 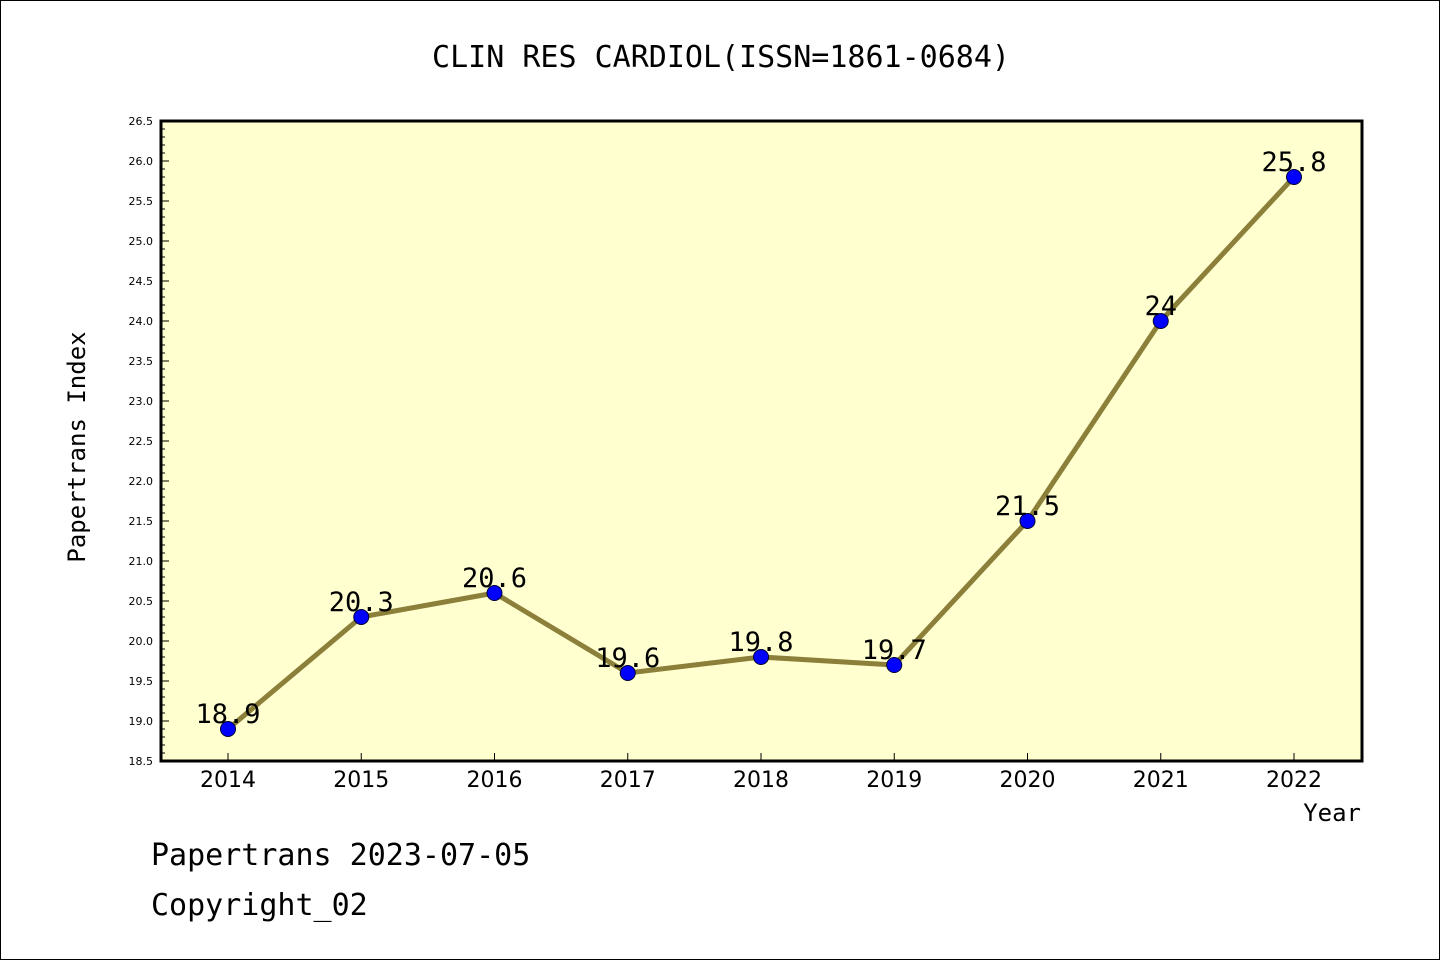 What do you see at coordinates (340, 855) in the screenshot?
I see `footer-source: Papertrans 2023-07-05` at bounding box center [340, 855].